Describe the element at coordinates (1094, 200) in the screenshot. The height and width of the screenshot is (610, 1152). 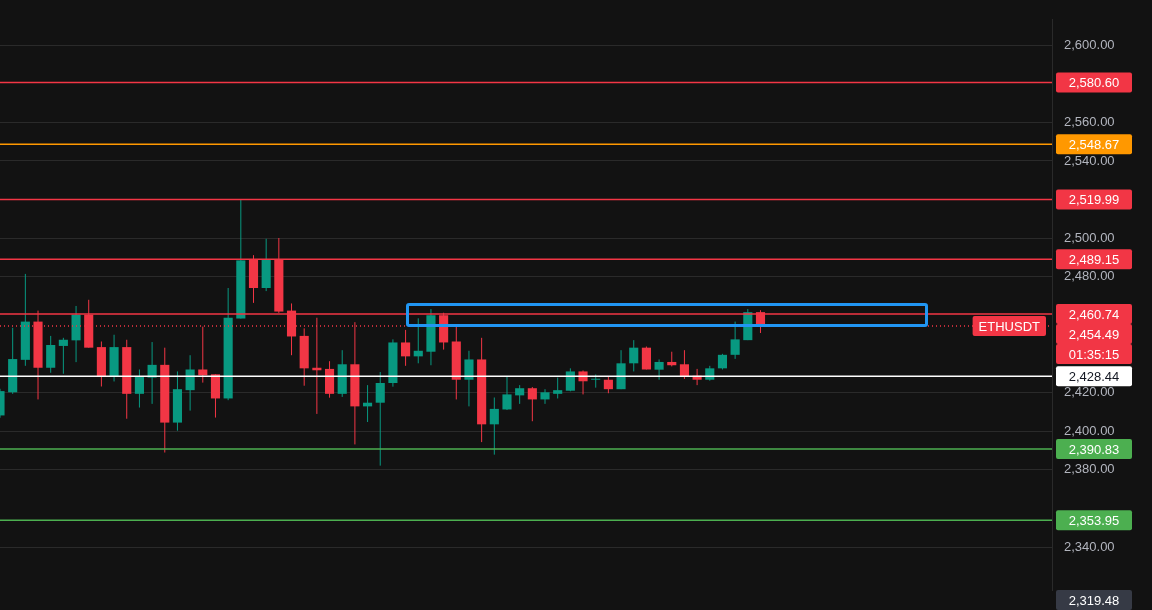
I see `ref-line-label: 2,519.99` at that location.